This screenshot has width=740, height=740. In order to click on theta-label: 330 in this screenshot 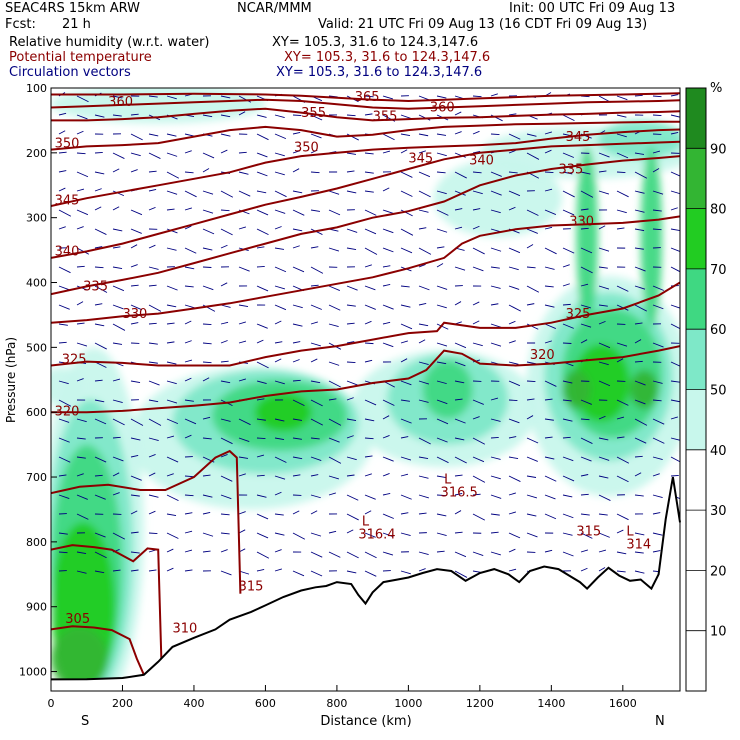, I will do `click(134, 314)`.